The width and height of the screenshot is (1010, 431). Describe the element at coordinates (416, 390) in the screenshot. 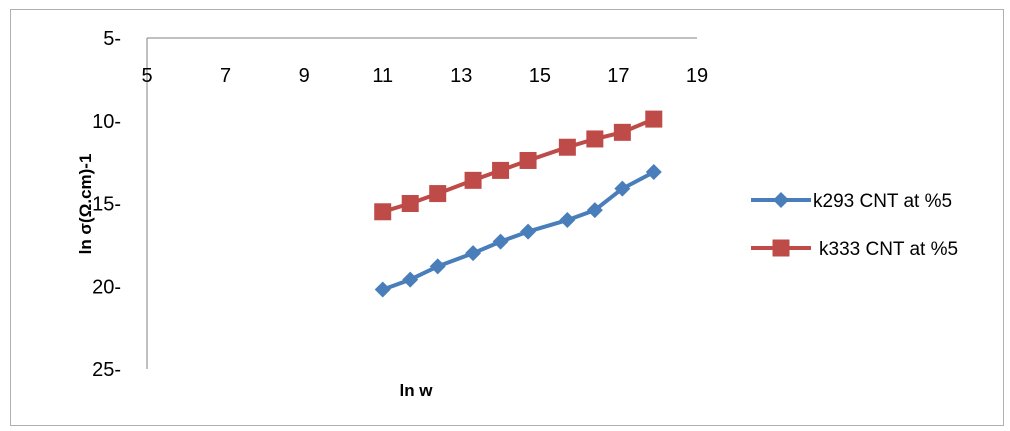

I see `x-axis-title: ln w` at that location.